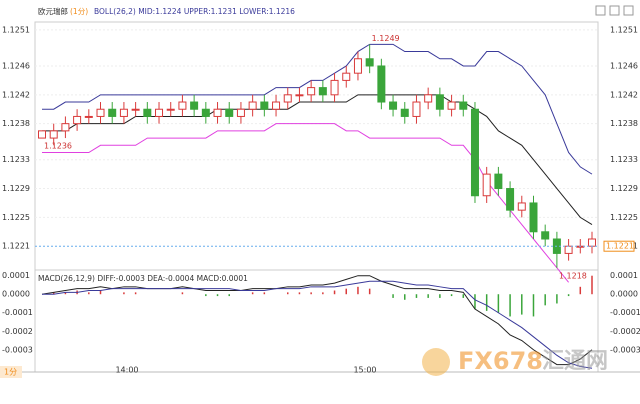 Image resolution: width=640 pixels, height=404 pixels. I want to click on last-price-tag, so click(619, 246).